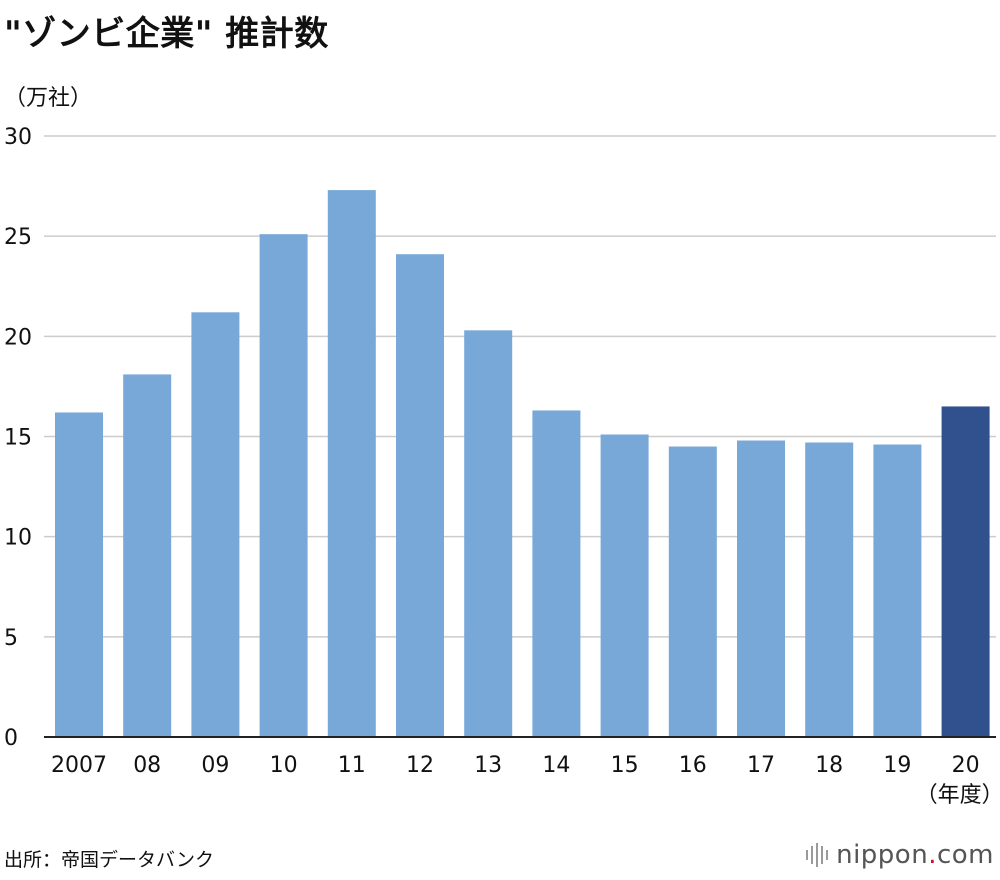  I want to click on x-tick-label: 11, so click(352, 765).